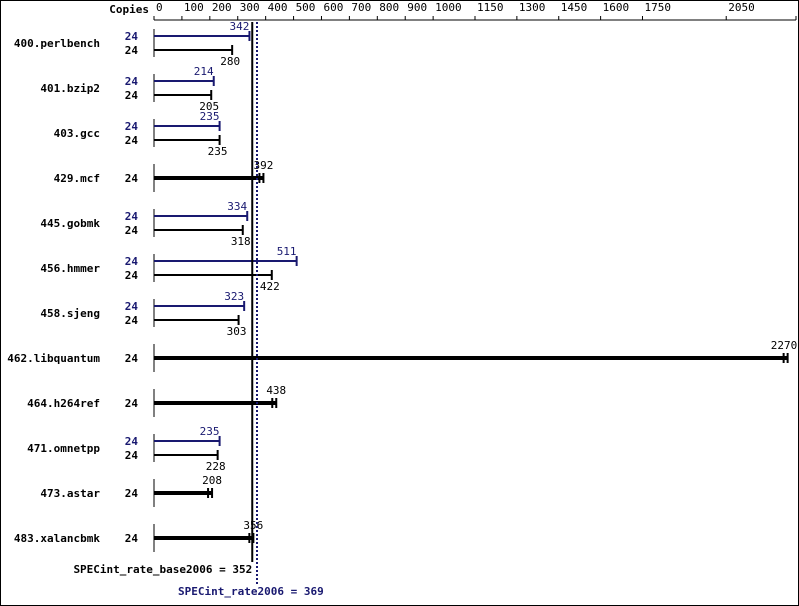 The image size is (799, 606). I want to click on x-tick-label: 0, so click(159, 7).